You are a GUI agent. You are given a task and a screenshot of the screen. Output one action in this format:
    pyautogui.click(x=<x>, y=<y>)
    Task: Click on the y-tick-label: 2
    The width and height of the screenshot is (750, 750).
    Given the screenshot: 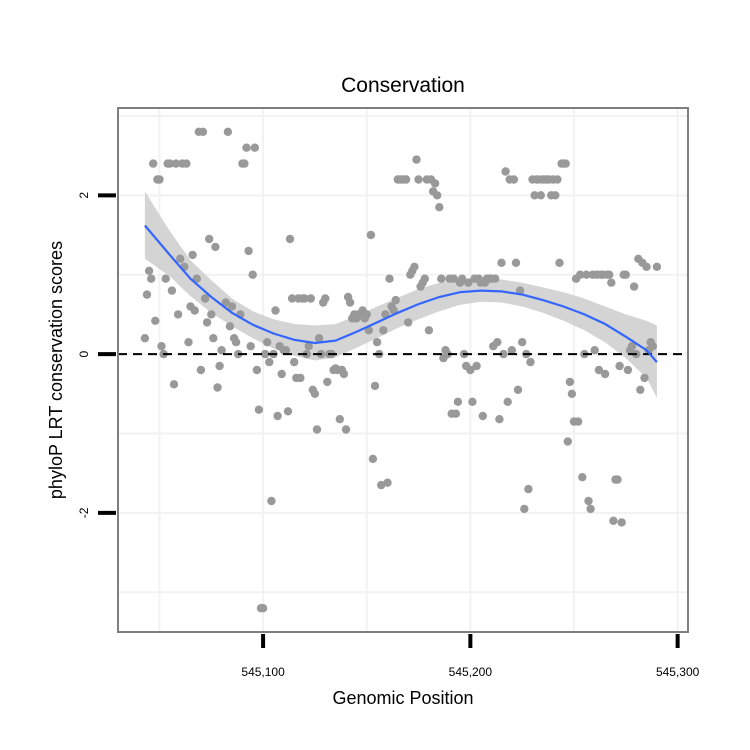 What is the action you would take?
    pyautogui.click(x=84, y=195)
    